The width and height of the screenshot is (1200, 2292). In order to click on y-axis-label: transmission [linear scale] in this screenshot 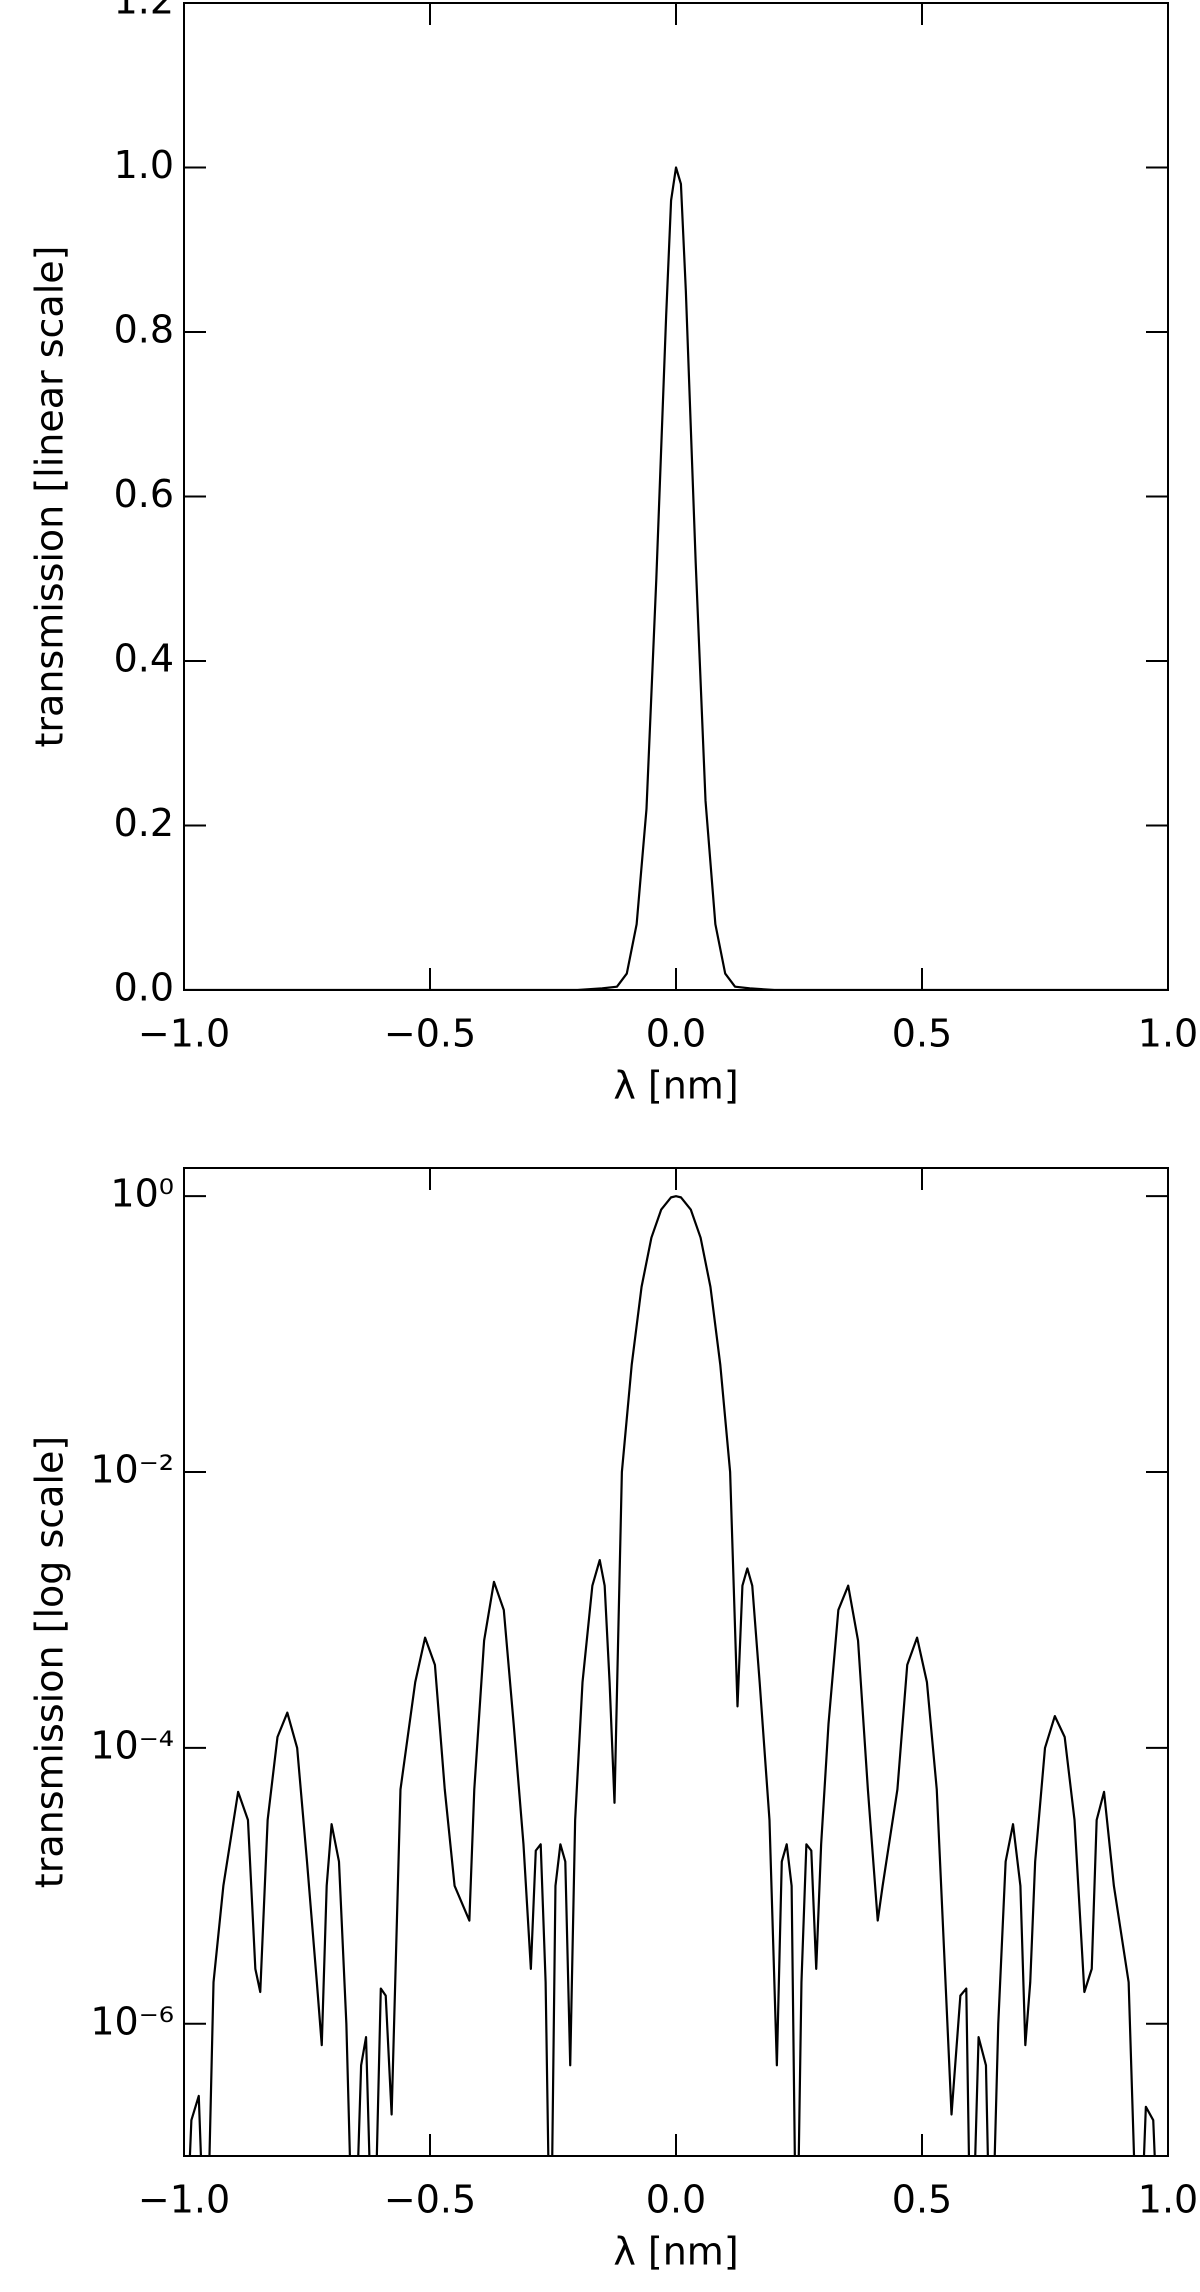, I will do `click(50, 497)`.